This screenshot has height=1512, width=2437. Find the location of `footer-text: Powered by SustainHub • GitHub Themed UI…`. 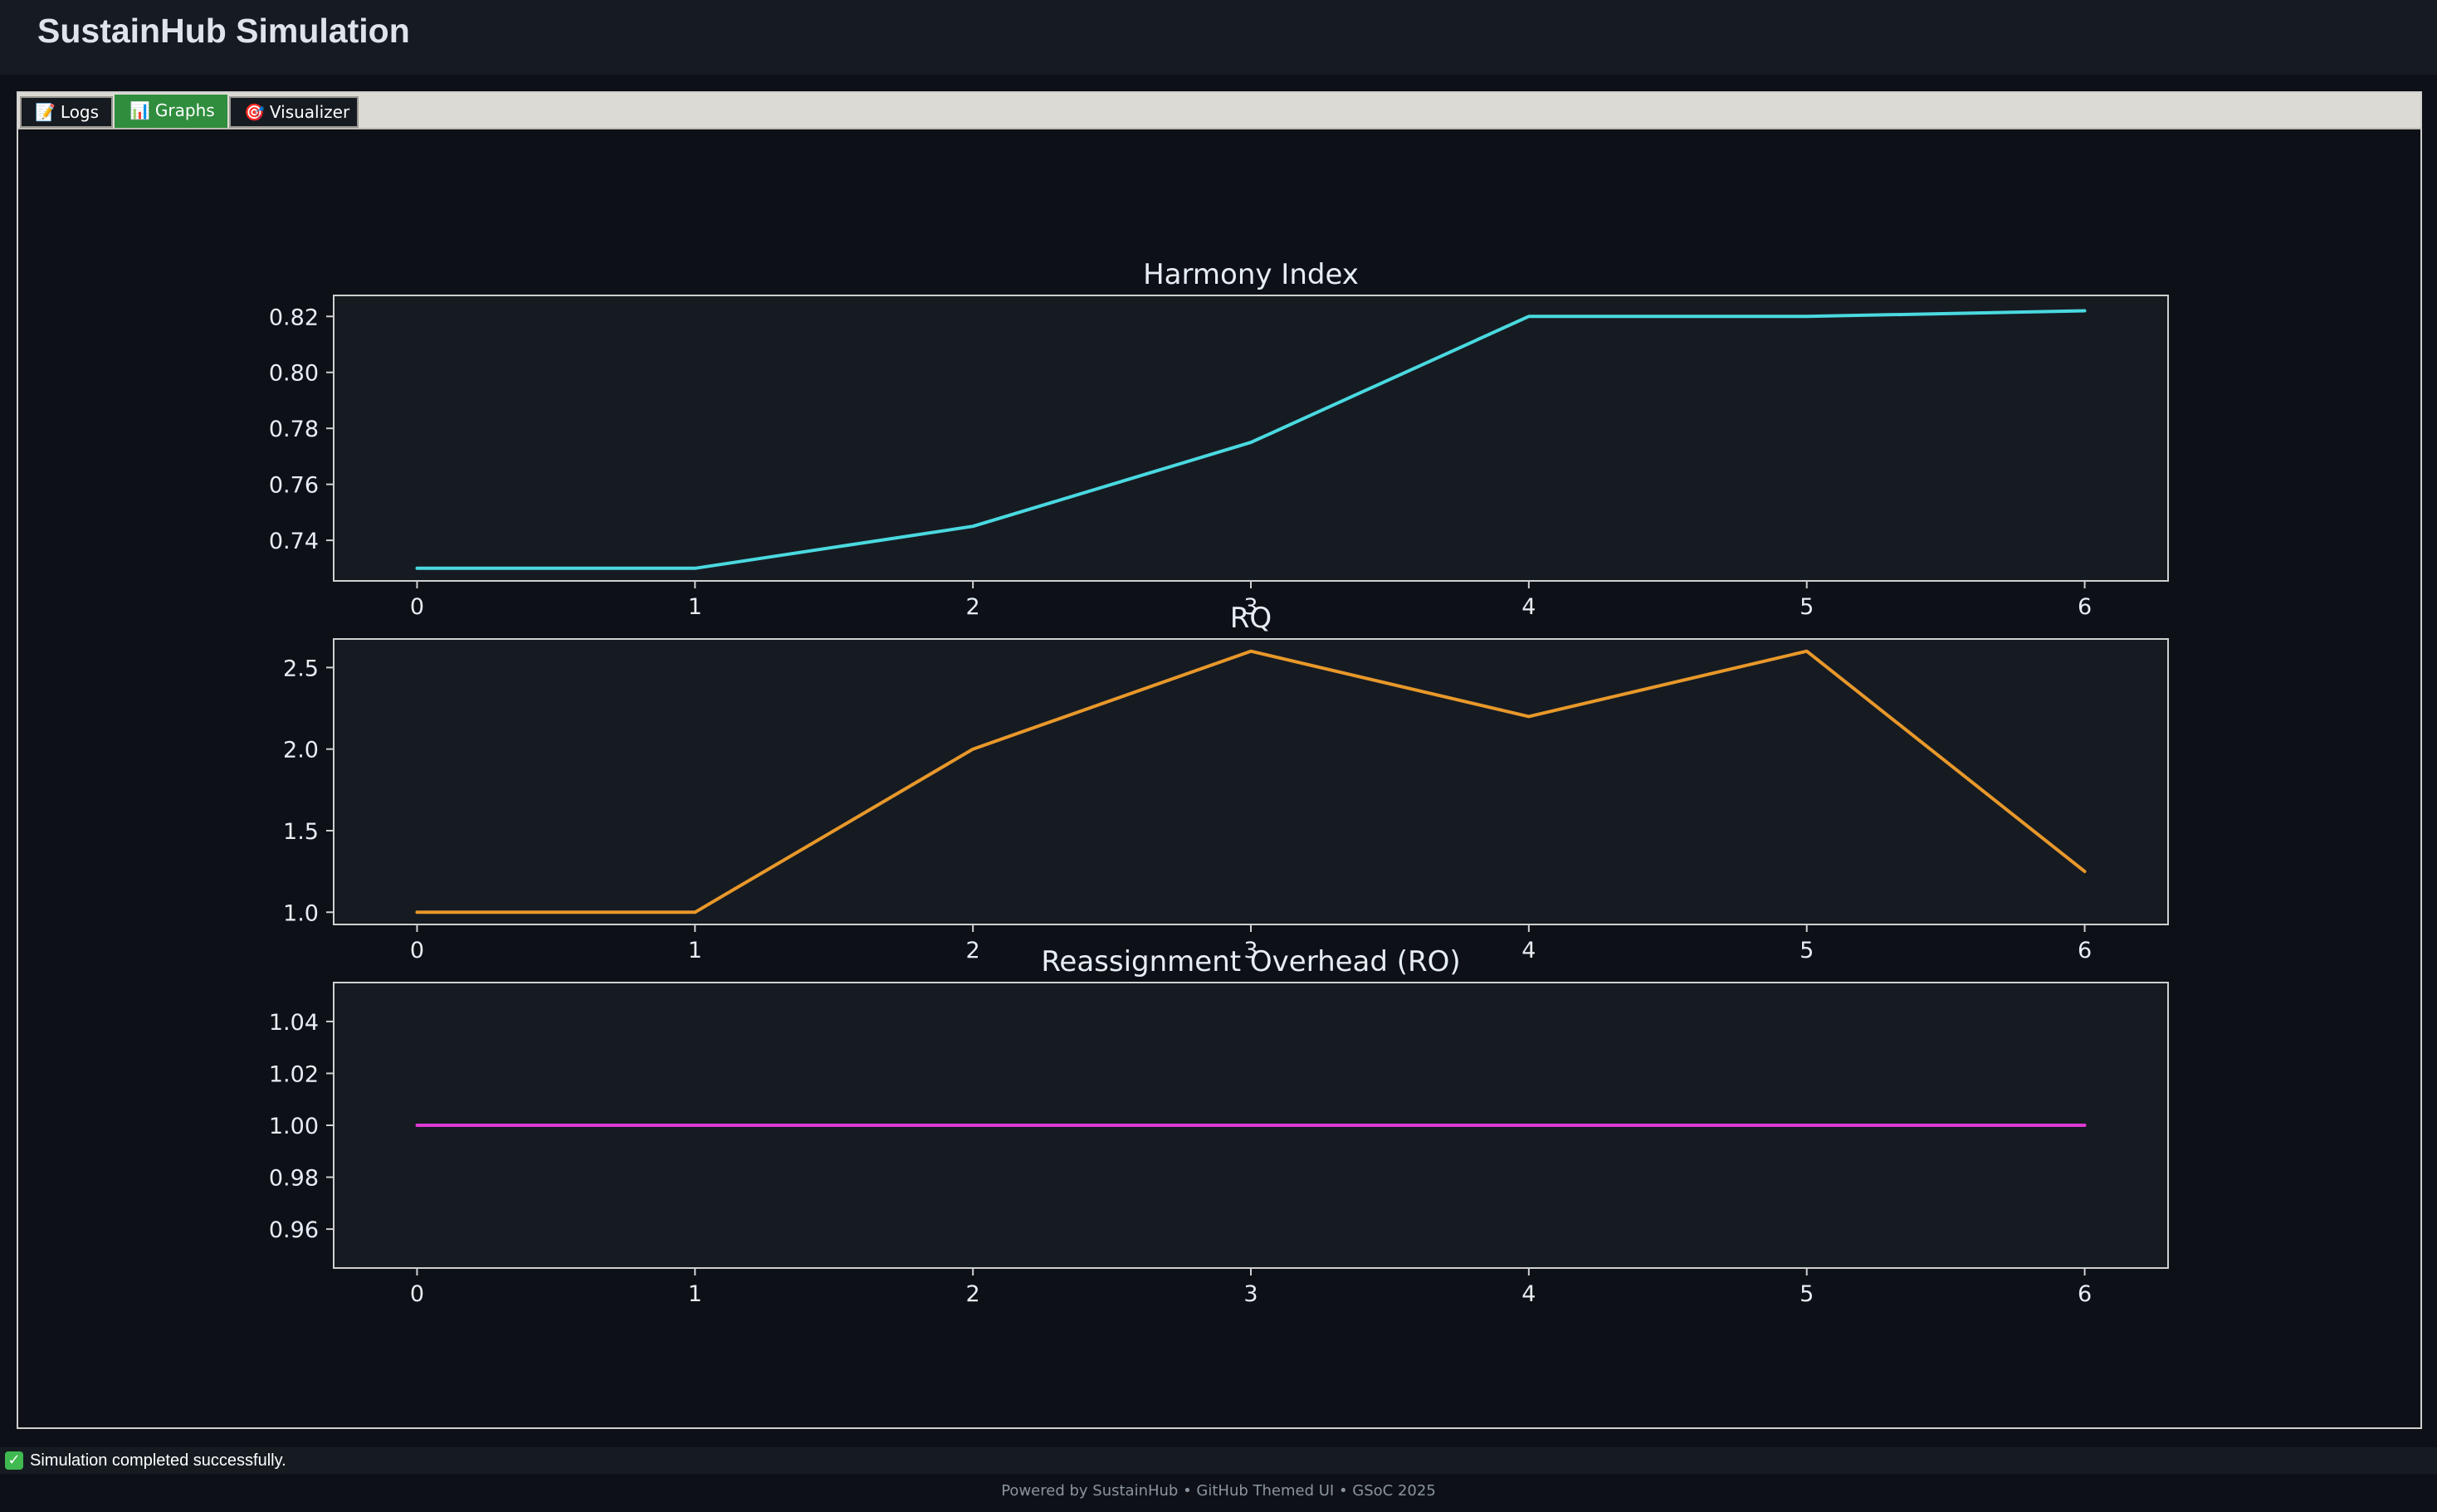

footer-text: Powered by SustainHub • GitHub Themed UI… is located at coordinates (1218, 1491).